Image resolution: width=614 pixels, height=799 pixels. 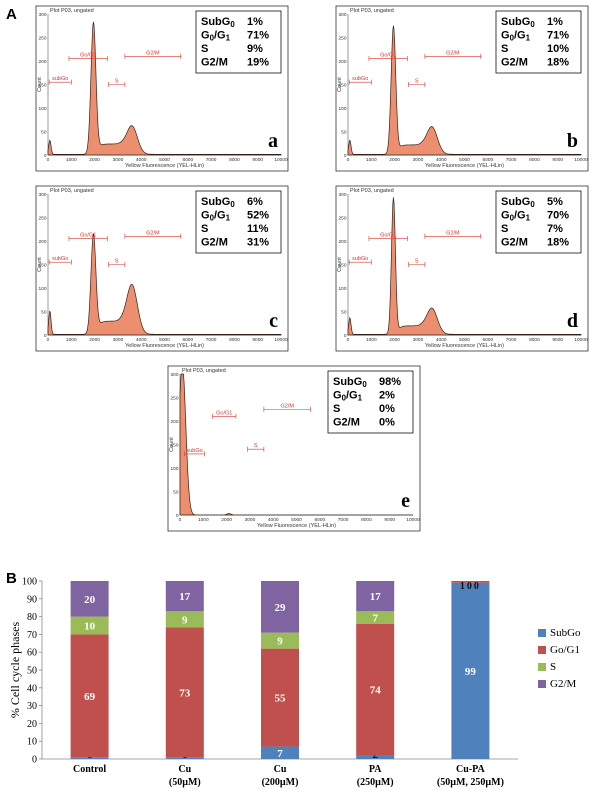 I want to click on y-tick-label: 250, so click(x=342, y=218).